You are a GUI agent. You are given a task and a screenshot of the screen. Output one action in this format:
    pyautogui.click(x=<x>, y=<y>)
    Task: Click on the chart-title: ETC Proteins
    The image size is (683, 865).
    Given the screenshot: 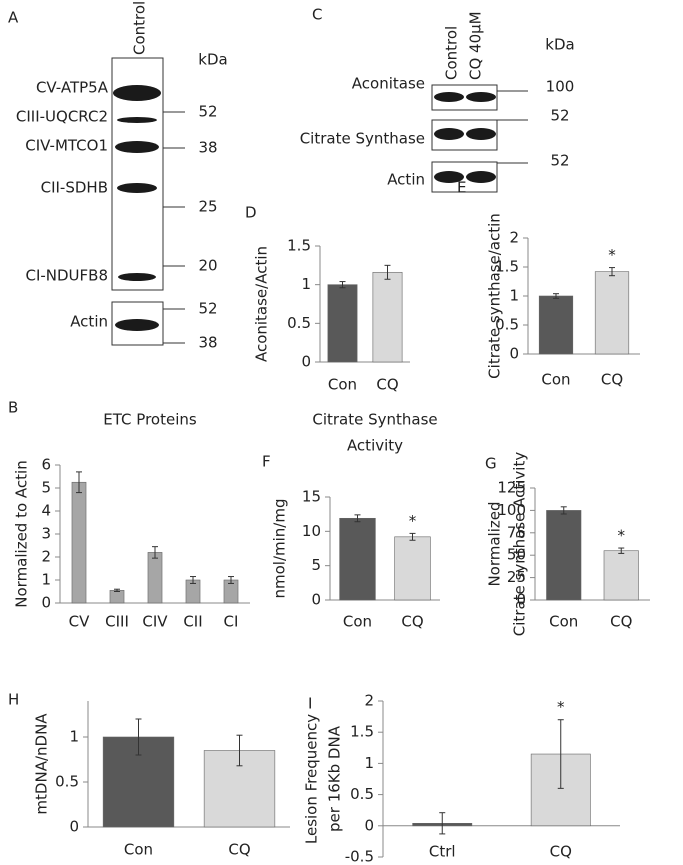 What is the action you would take?
    pyautogui.click(x=150, y=420)
    